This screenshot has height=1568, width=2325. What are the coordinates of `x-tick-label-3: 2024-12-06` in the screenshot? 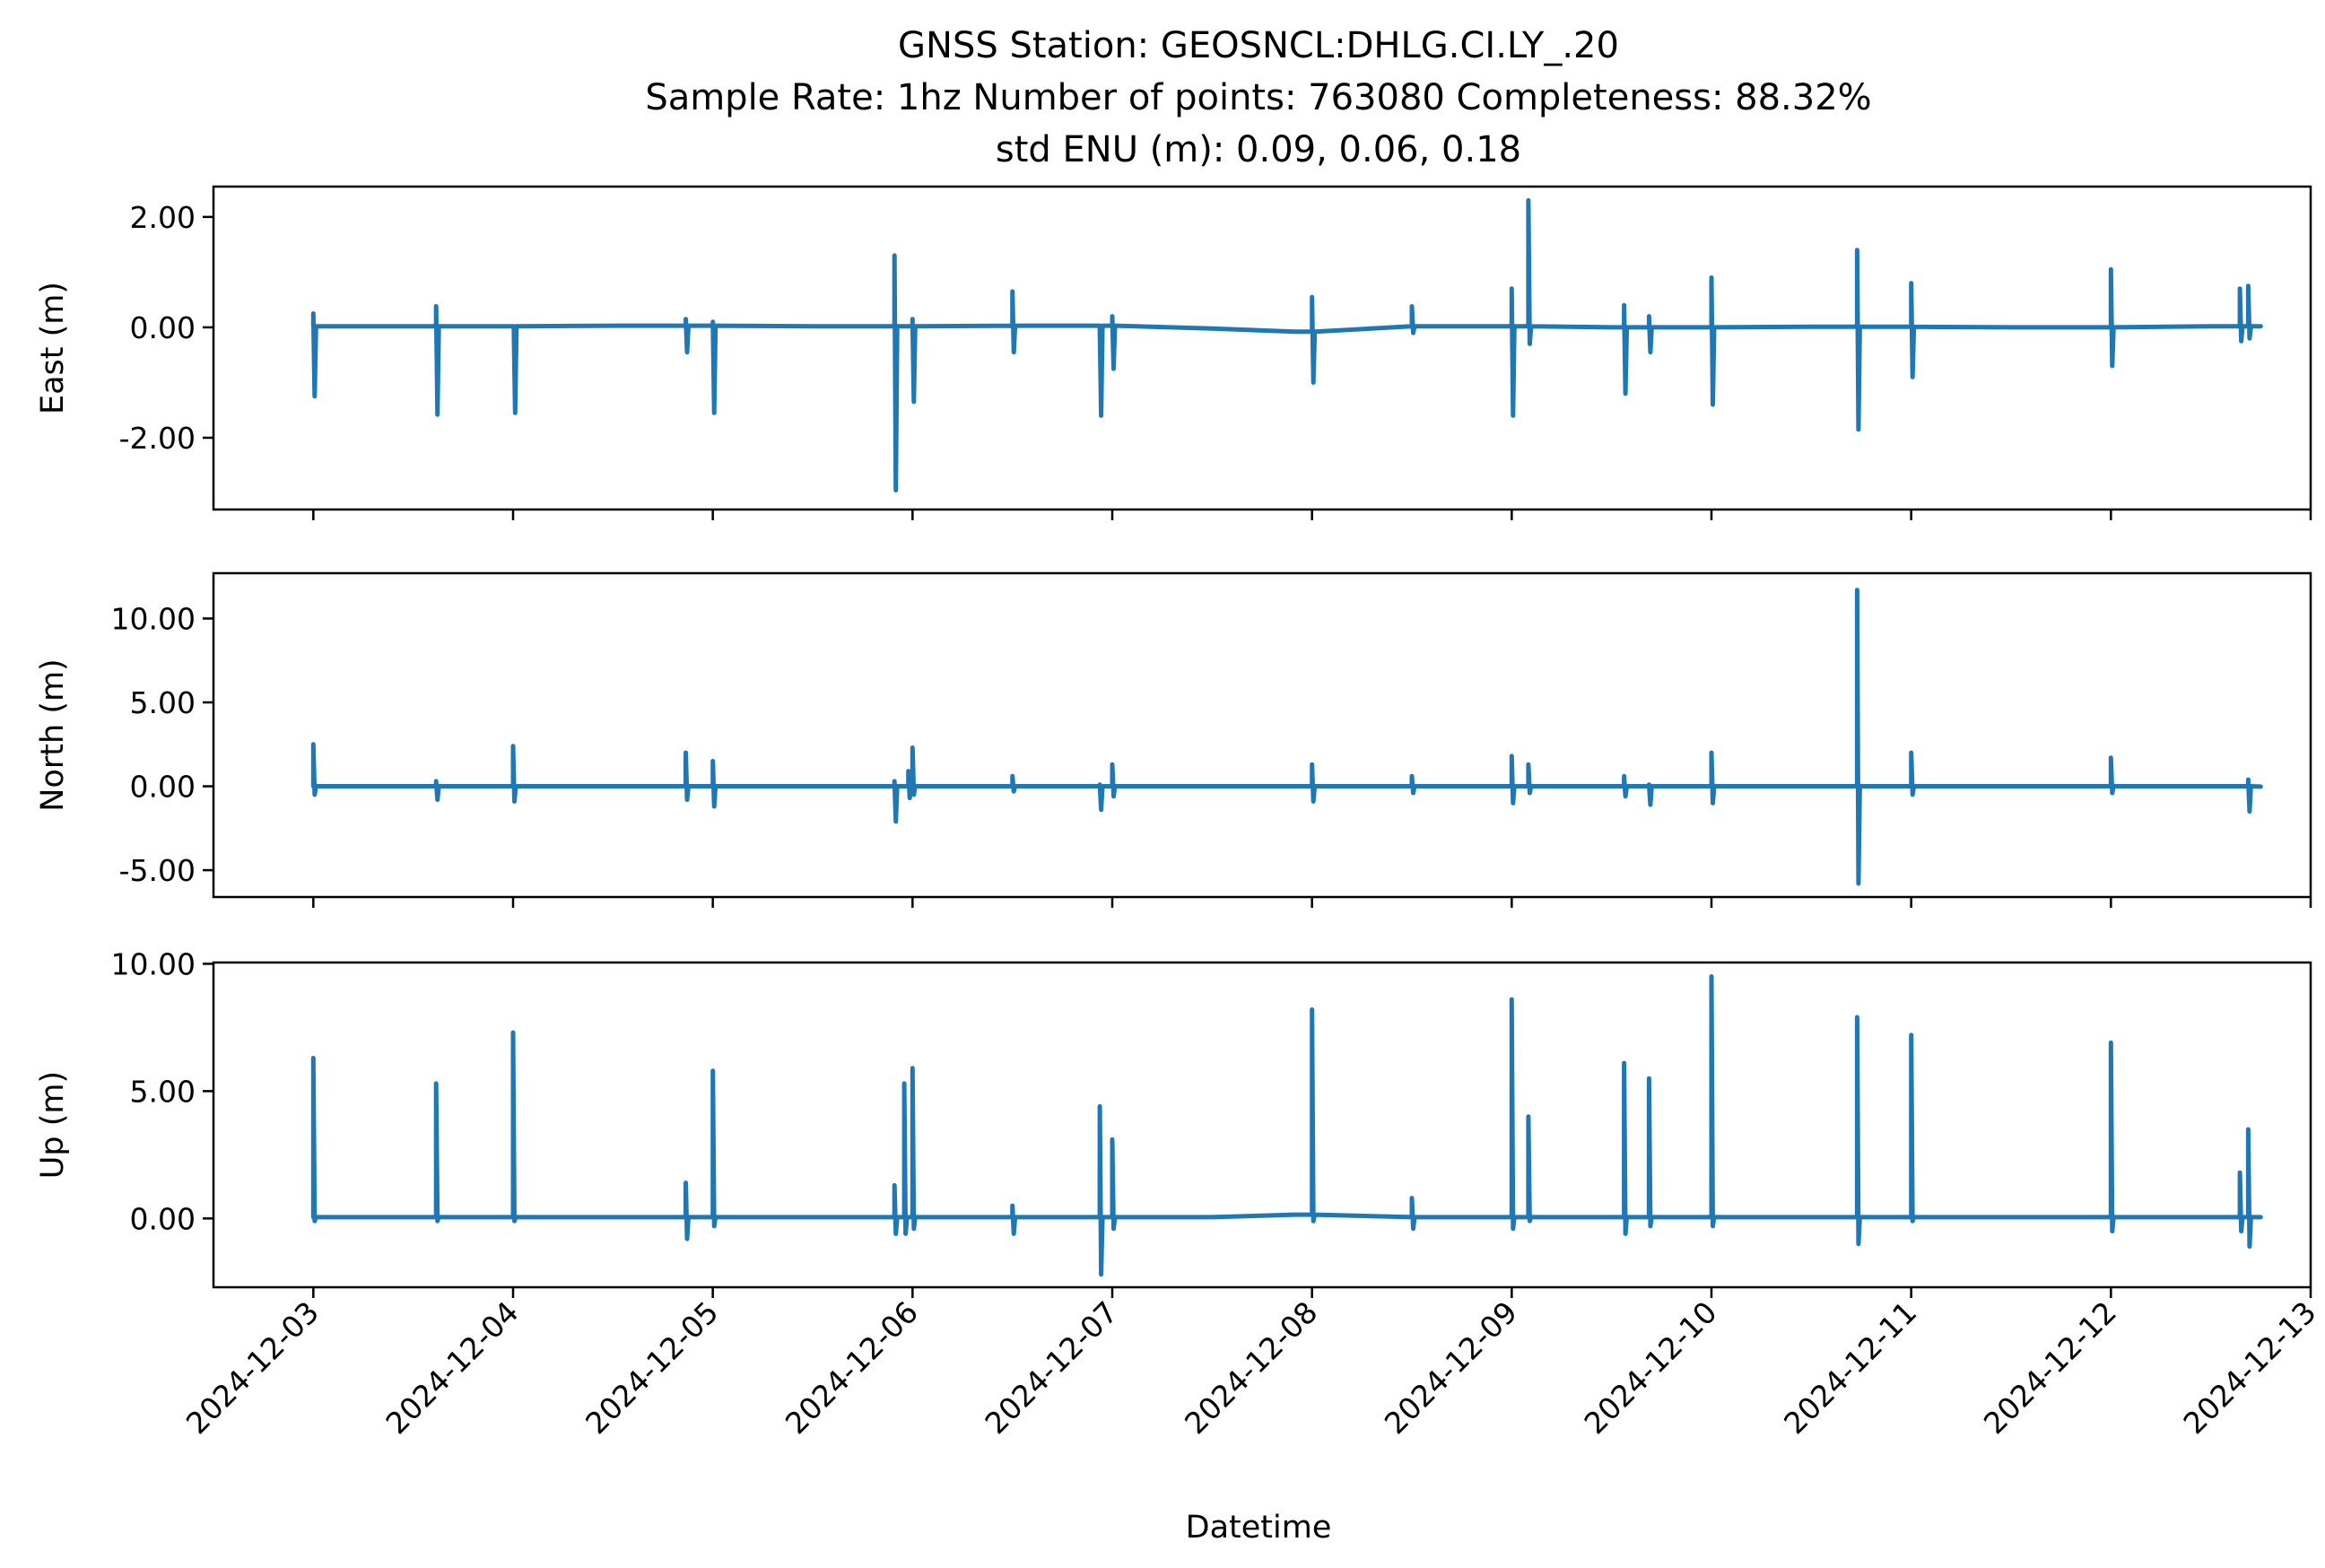 It's located at (852, 1367).